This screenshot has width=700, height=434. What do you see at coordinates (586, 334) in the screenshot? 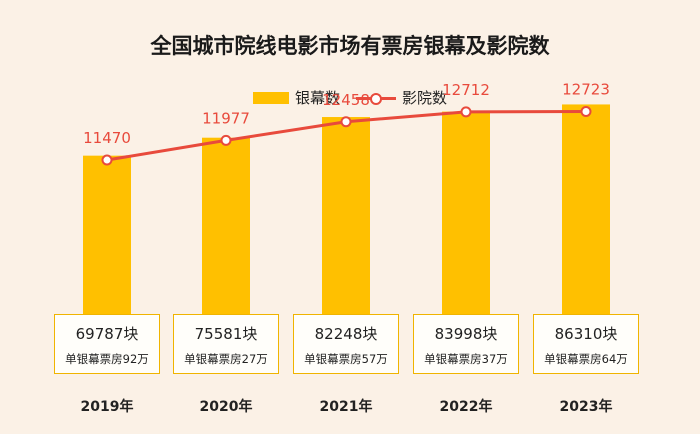
I see `screens-label: 86310块` at bounding box center [586, 334].